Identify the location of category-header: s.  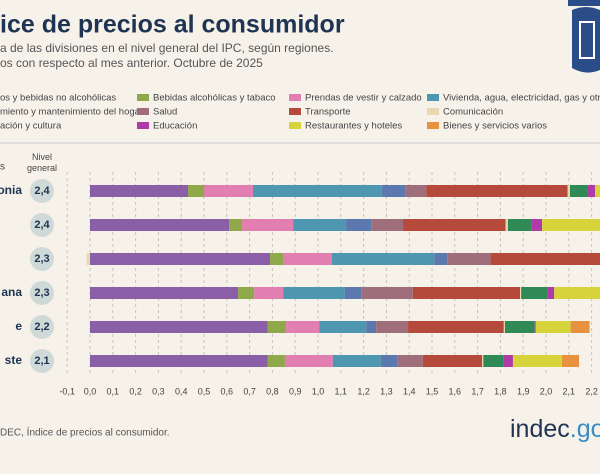
(2, 167).